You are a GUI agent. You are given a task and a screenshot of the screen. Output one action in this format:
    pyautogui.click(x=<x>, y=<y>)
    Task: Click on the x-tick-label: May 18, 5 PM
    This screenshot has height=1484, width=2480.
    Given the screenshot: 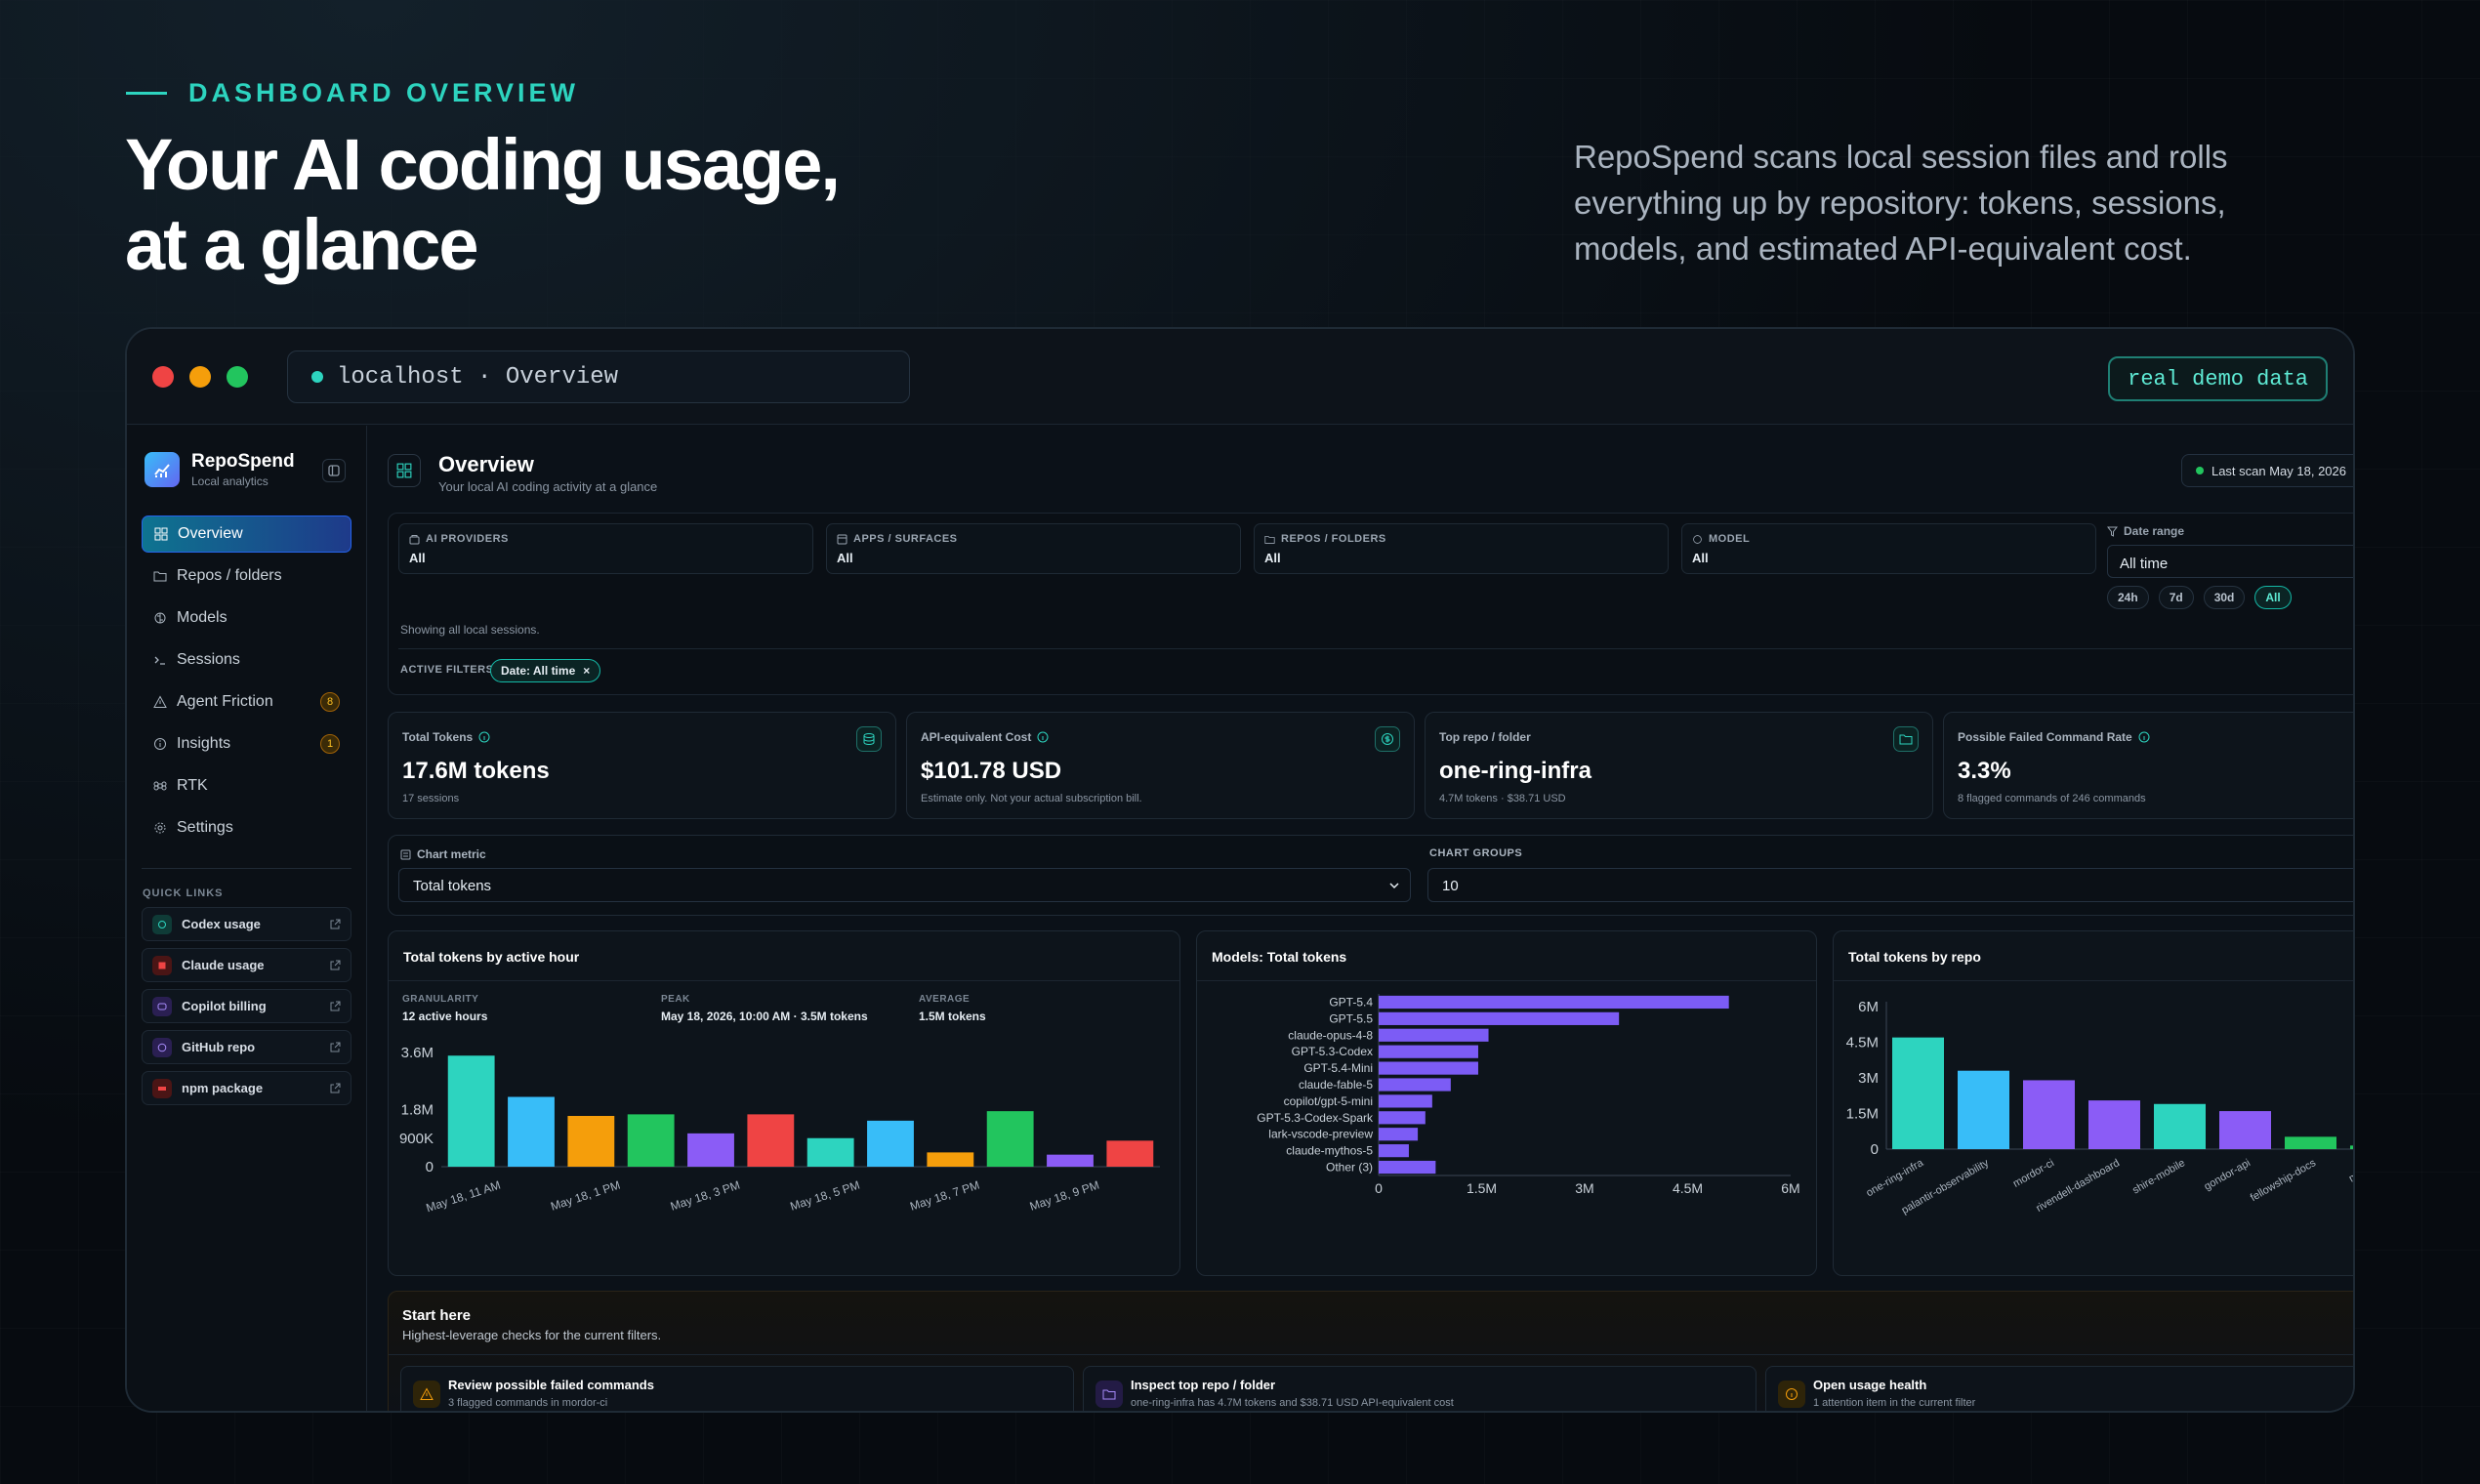 What is the action you would take?
    pyautogui.click(x=826, y=1196)
    